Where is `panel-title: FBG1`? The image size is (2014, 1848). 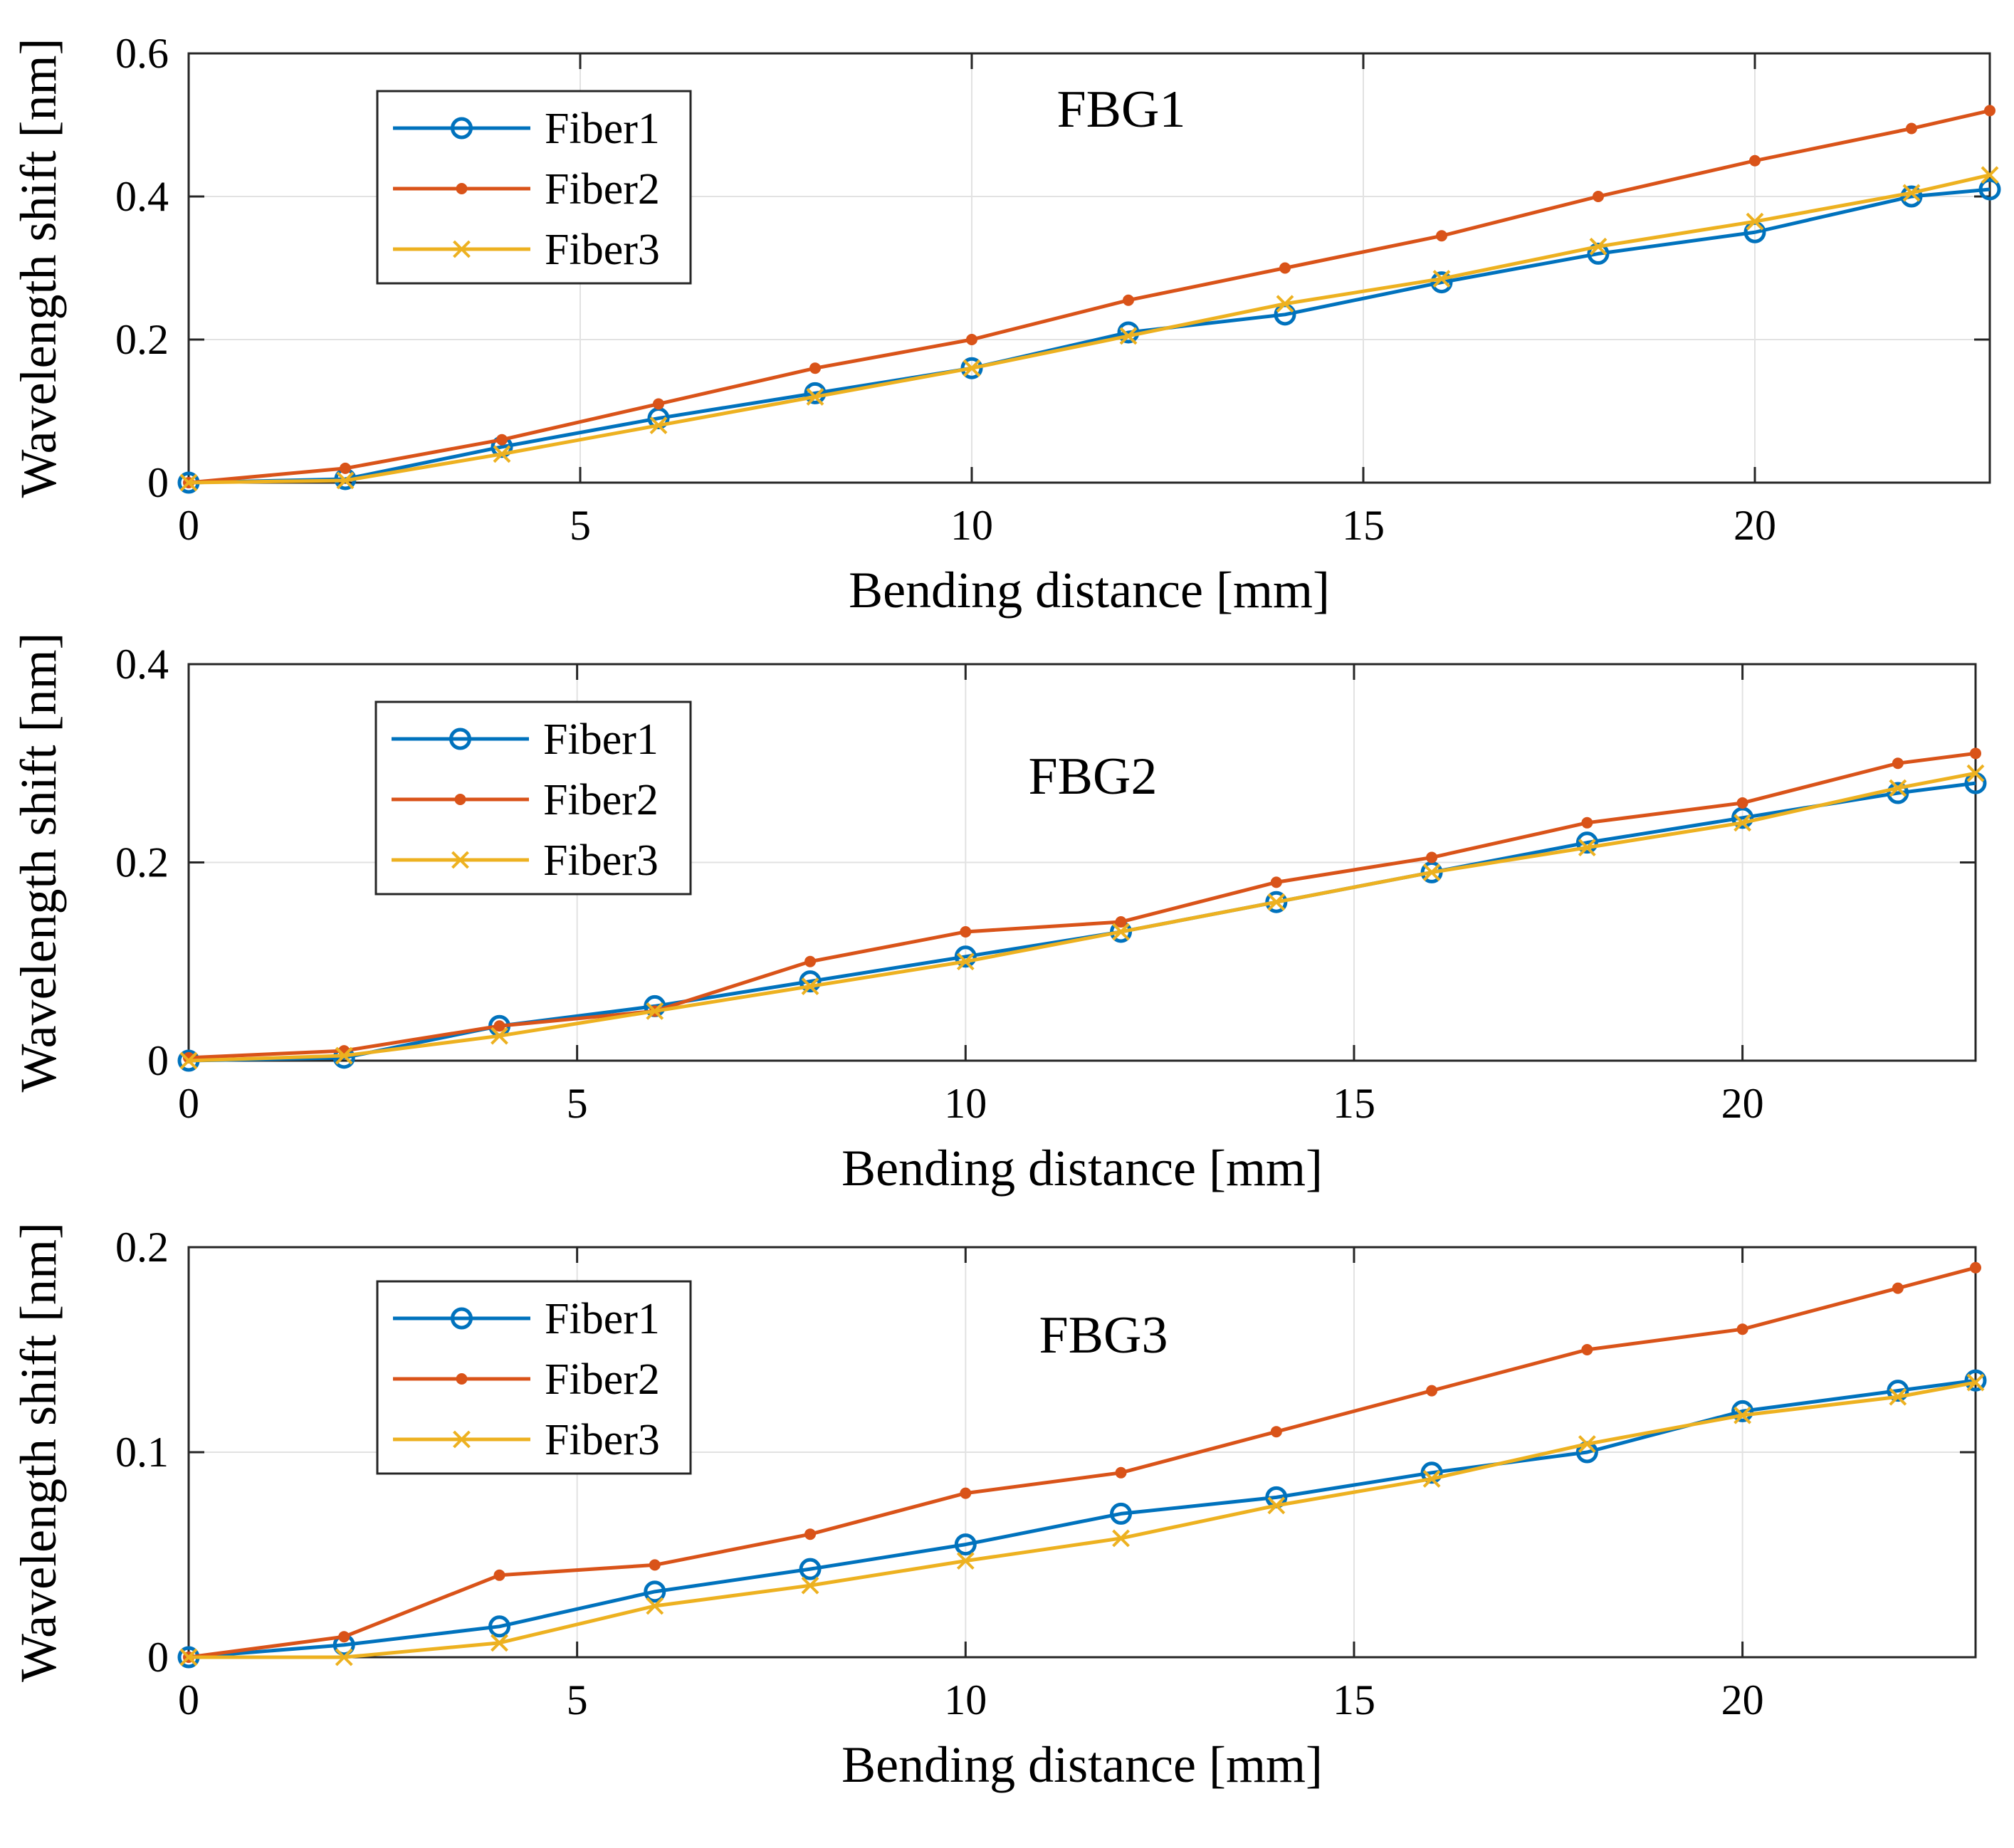 panel-title: FBG1 is located at coordinates (1121, 109).